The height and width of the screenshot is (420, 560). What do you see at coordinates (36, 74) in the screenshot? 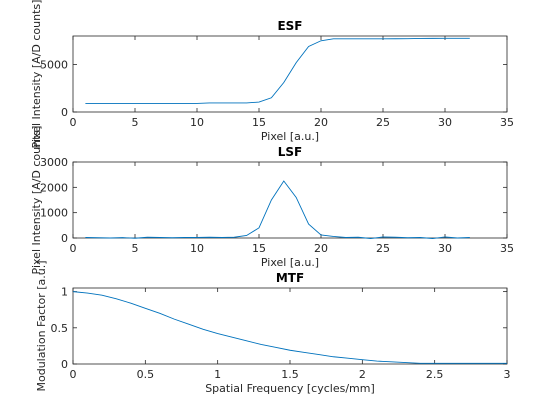
I see `esf-ylabel: Pixel Intensity [A/D counts]` at bounding box center [36, 74].